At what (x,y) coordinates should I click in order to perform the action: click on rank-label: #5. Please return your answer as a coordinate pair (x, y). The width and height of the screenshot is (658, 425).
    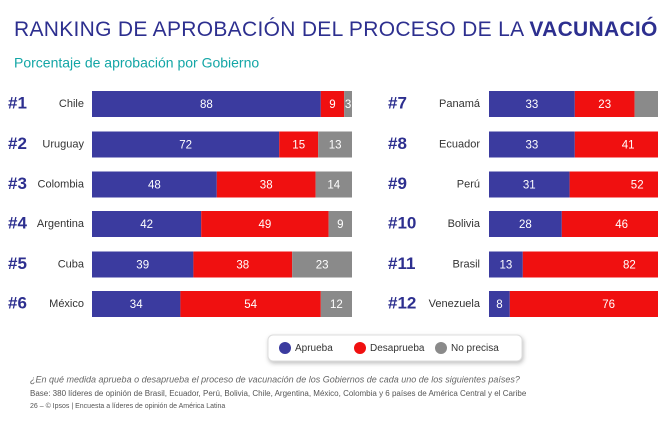
    Looking at the image, I should click on (17, 263).